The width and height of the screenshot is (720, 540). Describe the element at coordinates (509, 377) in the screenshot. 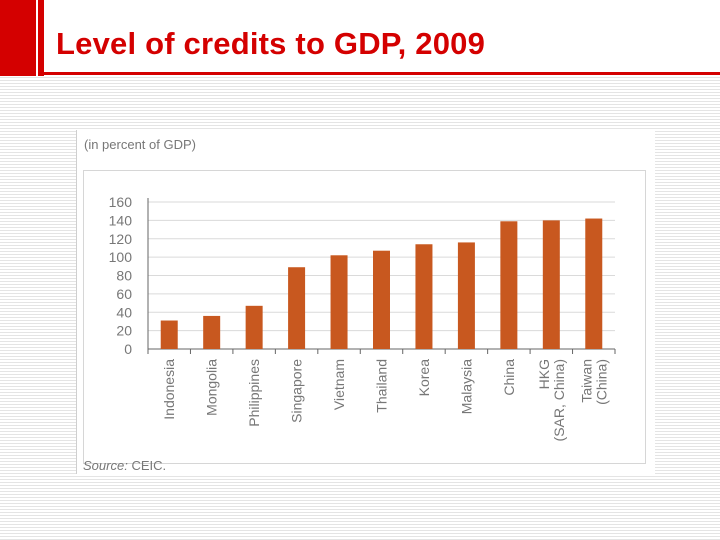

I see `x-category-label: China` at that location.